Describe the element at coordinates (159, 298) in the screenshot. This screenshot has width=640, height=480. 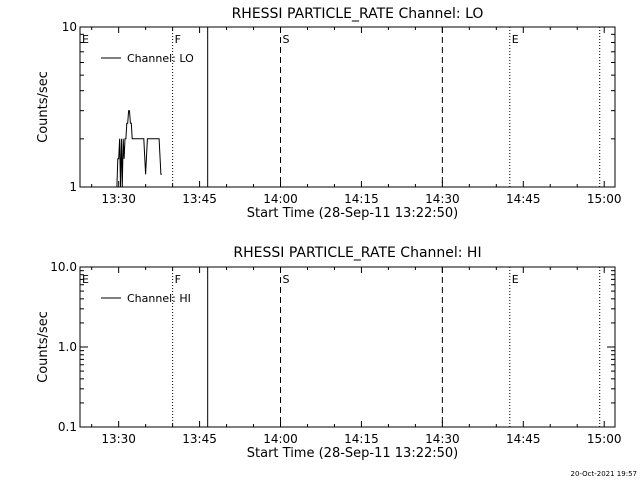
I see `legend-entry: Channel: HI` at that location.